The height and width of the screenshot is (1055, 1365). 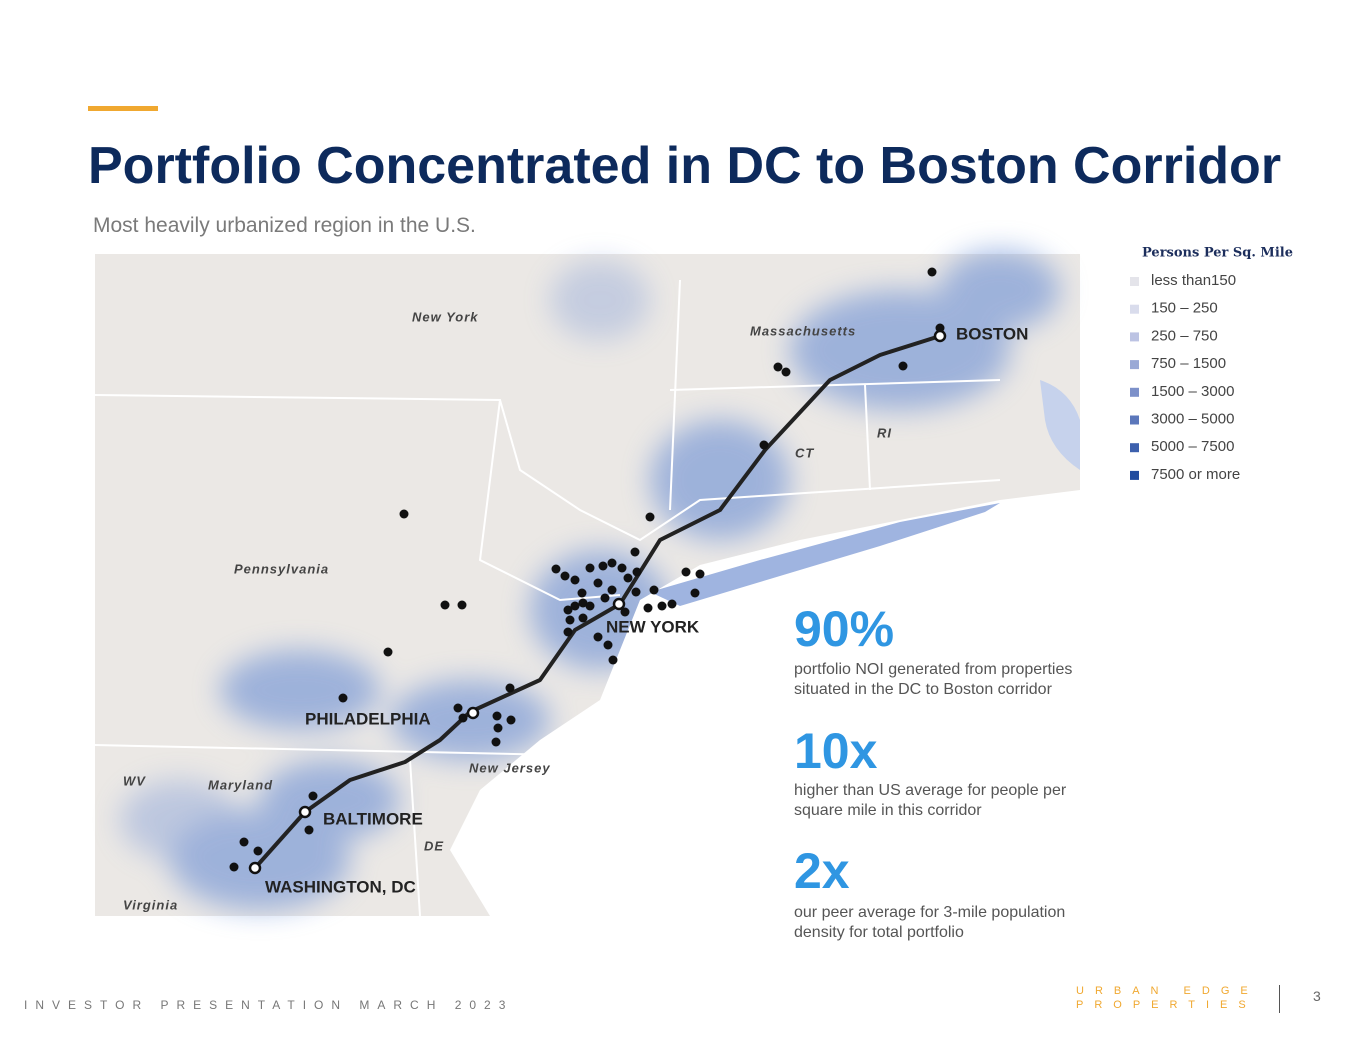 I want to click on footer-text: INVESTOR PRESENTATION MARCH 2023, so click(x=269, y=1005).